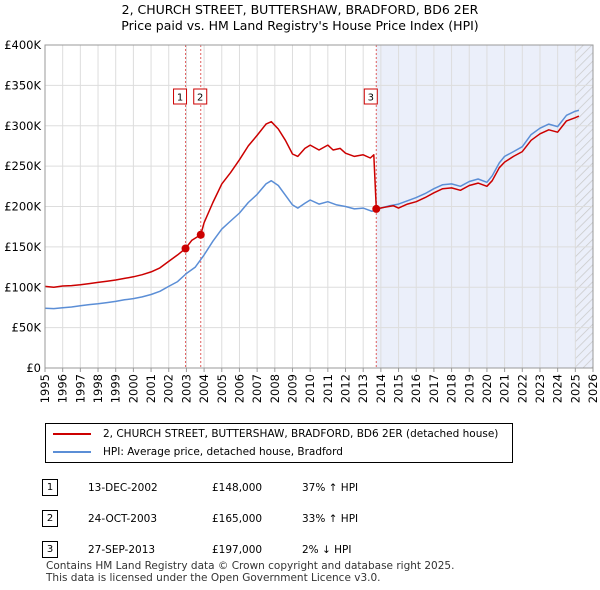 This screenshot has height=590, width=600. What do you see at coordinates (292, 388) in the screenshot?
I see `x-tick-label: 2009` at bounding box center [292, 388].